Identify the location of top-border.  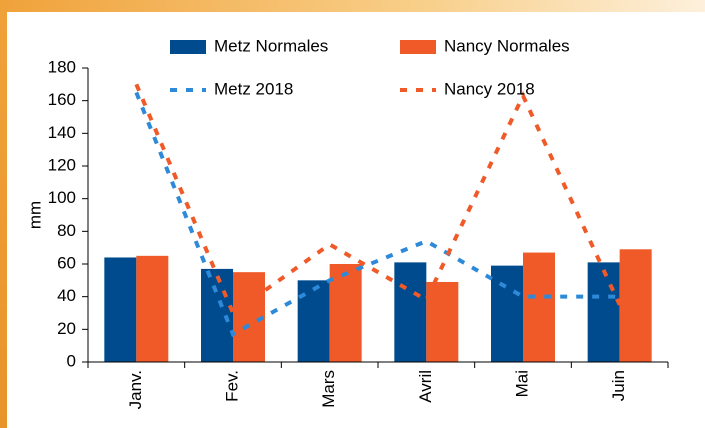
(352, 6).